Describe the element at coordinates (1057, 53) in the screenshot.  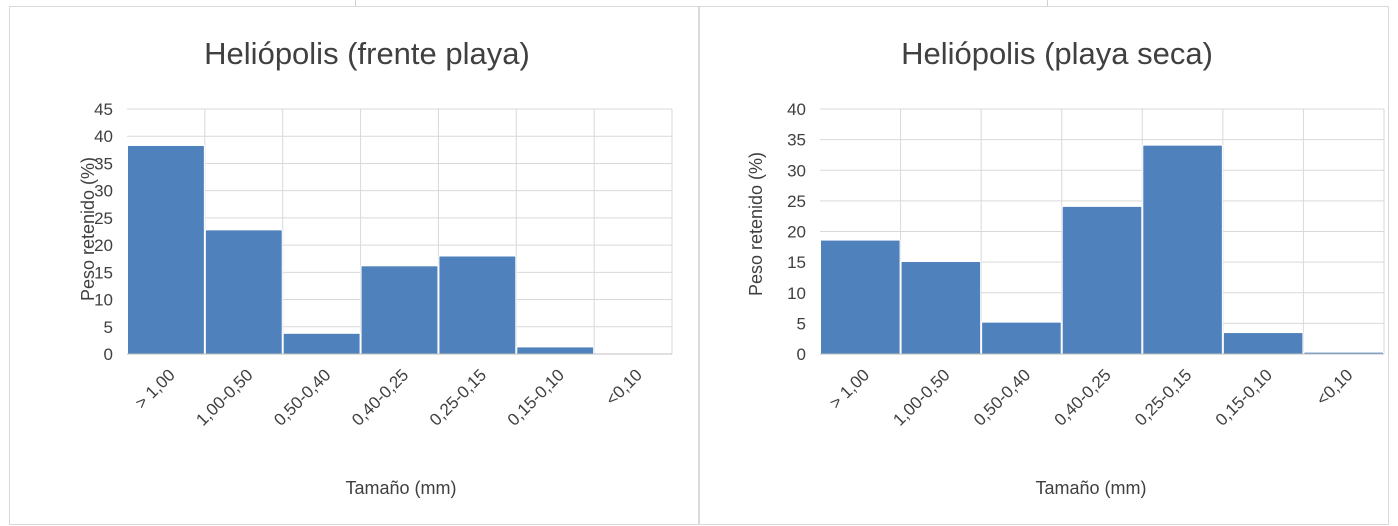
I see `chart-title: Heliópolis (playa seca)` at that location.